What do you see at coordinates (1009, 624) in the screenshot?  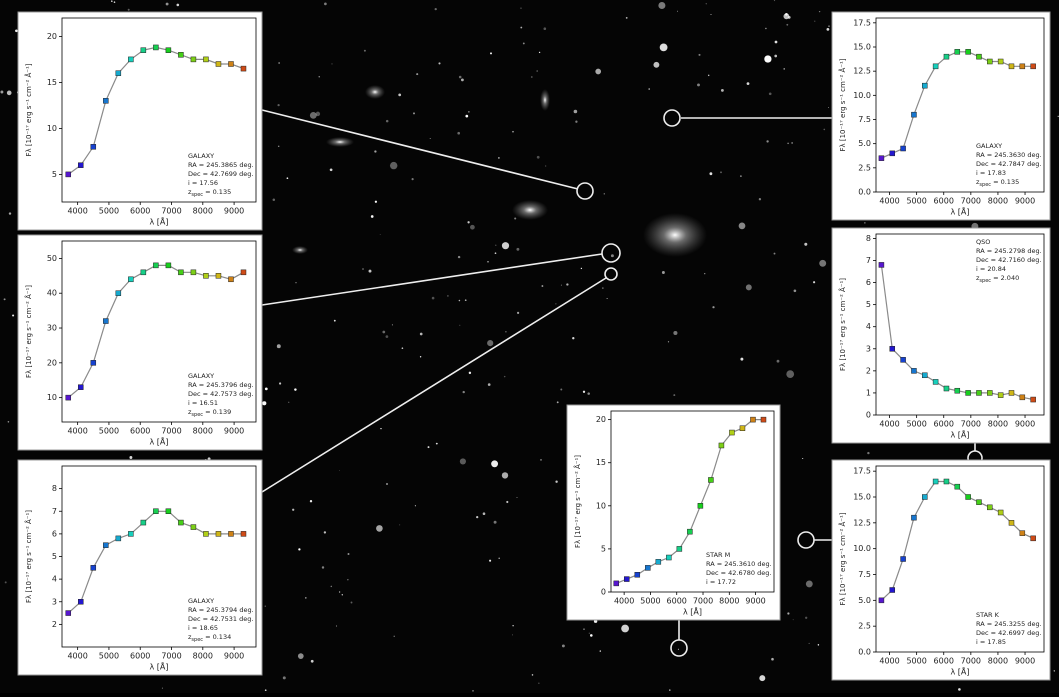 I see `annotation-line: RA = 245.3255 deg.` at bounding box center [1009, 624].